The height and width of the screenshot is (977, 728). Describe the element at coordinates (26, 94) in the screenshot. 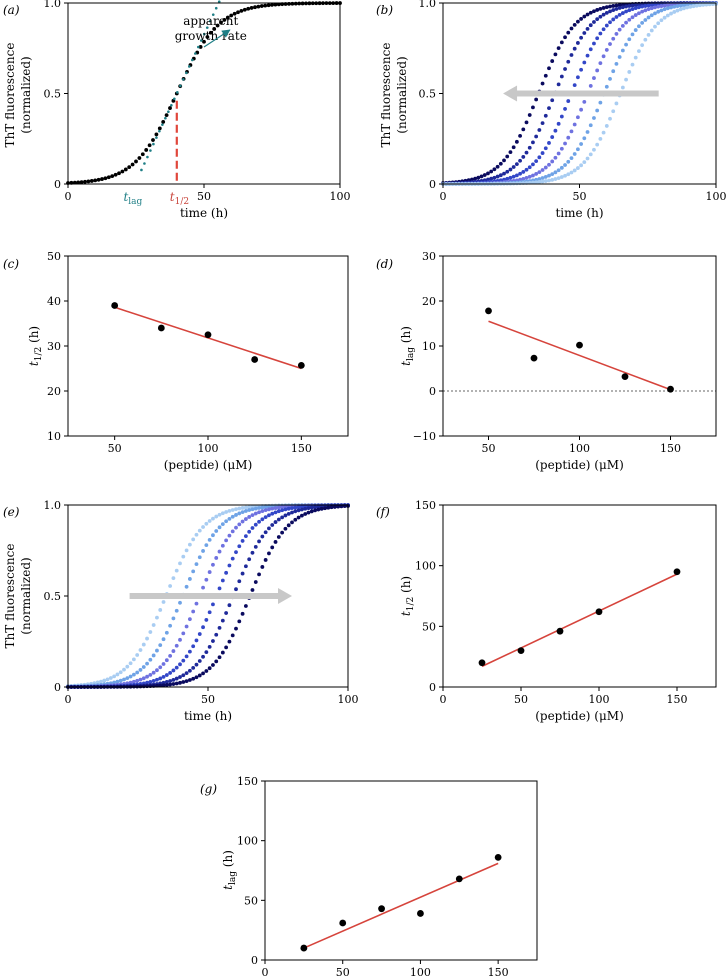

I see `y-axis-label-line2: (normalized)` at that location.